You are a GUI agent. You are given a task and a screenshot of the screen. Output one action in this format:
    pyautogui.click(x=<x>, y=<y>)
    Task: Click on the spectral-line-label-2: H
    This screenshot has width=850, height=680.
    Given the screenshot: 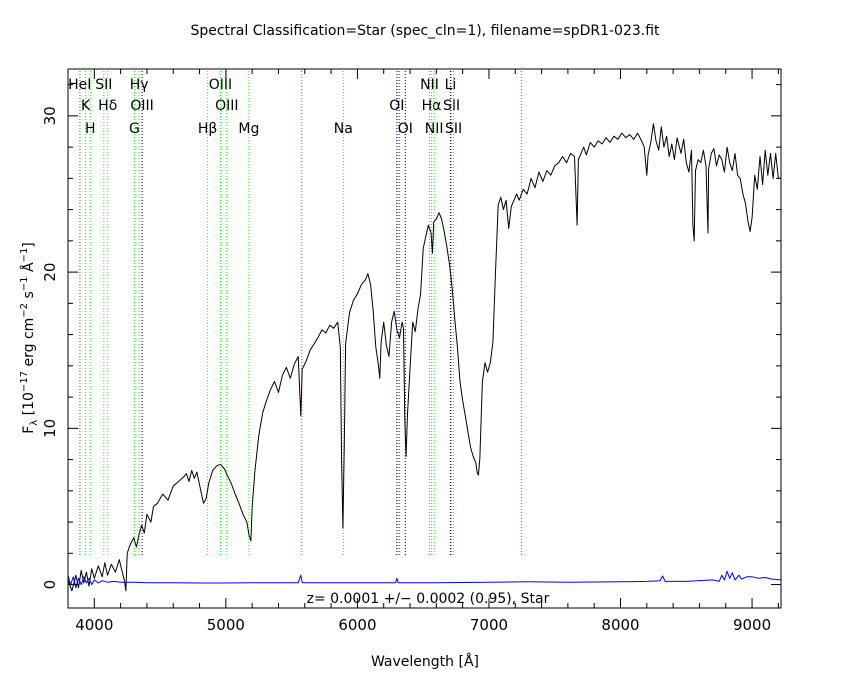 What is the action you would take?
    pyautogui.click(x=90, y=129)
    